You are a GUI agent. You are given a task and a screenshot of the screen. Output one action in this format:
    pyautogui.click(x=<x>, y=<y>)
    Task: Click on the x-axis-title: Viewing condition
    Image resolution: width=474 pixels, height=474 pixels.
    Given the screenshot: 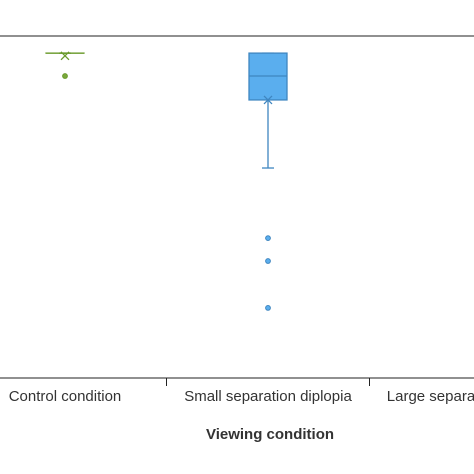 What is the action you would take?
    pyautogui.click(x=270, y=434)
    